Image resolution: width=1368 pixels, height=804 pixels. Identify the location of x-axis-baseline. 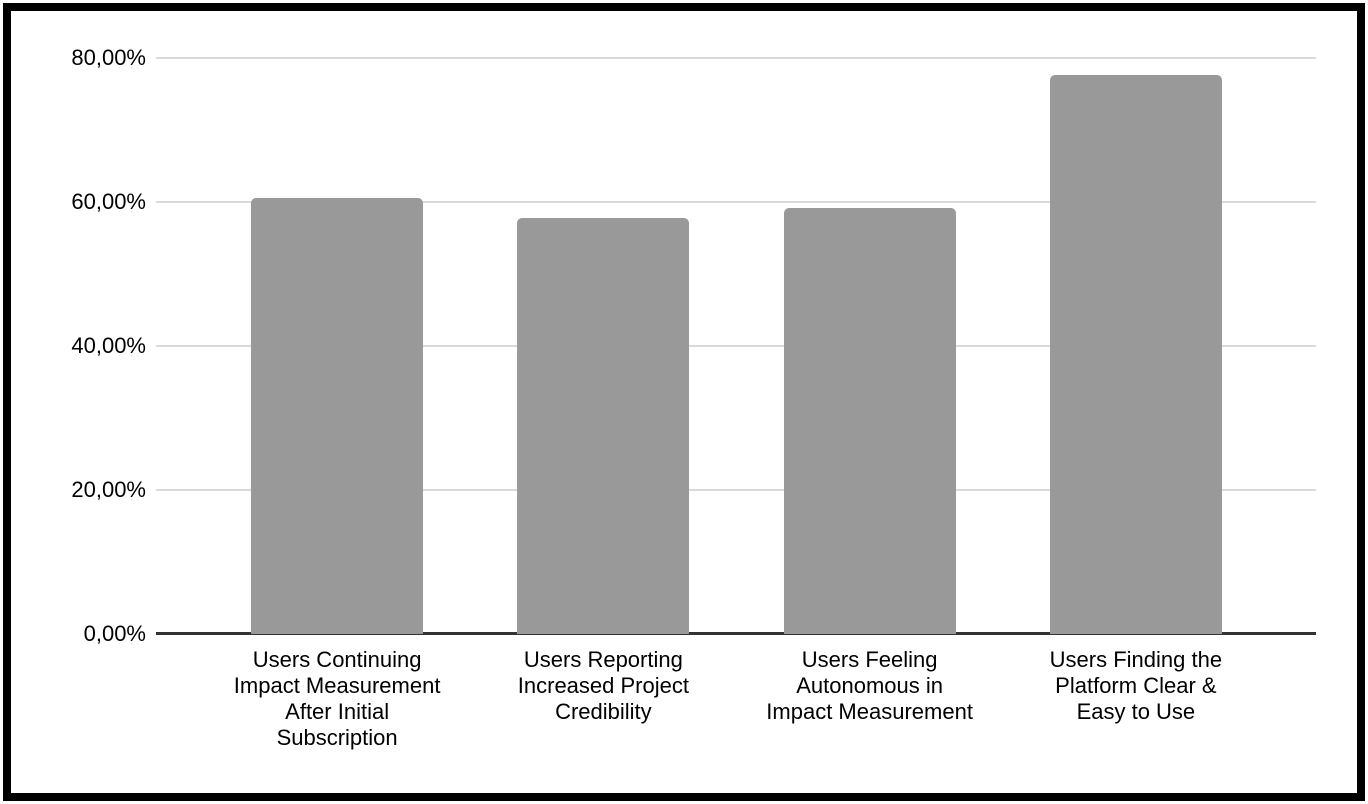
(736, 633).